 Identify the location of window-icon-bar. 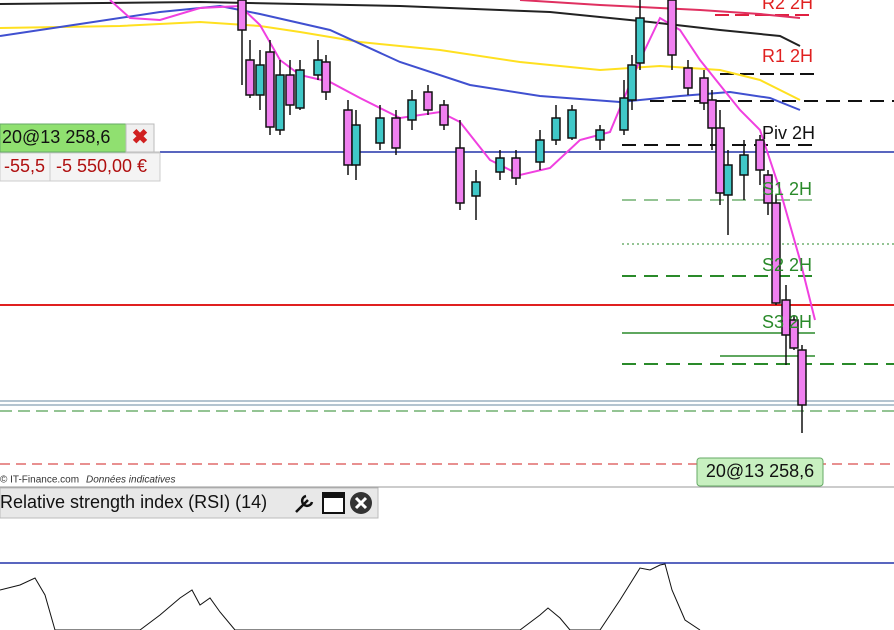
(333, 495).